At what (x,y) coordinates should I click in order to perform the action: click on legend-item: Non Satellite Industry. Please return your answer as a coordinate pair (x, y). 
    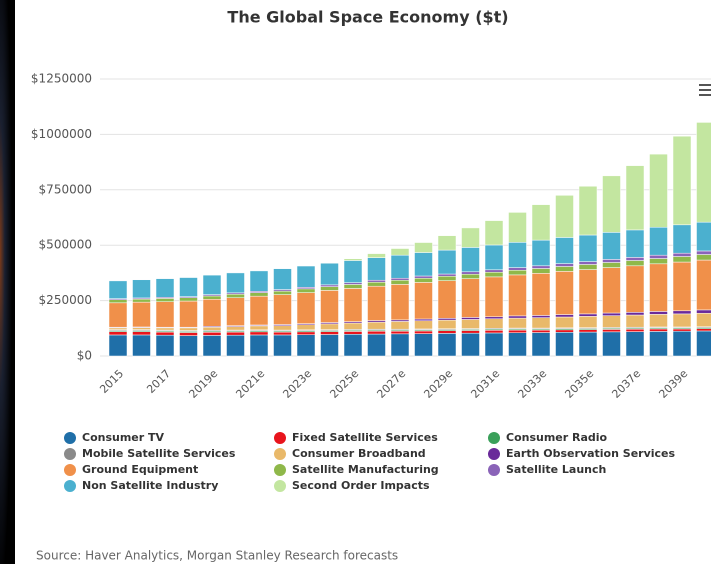
    Looking at the image, I should click on (141, 485).